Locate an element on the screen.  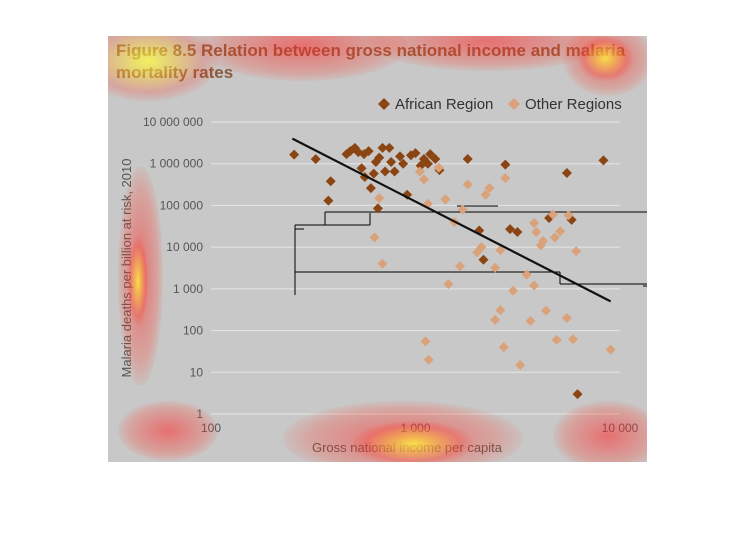
y-tick-label: 10 000 is located at coordinates (184, 247).